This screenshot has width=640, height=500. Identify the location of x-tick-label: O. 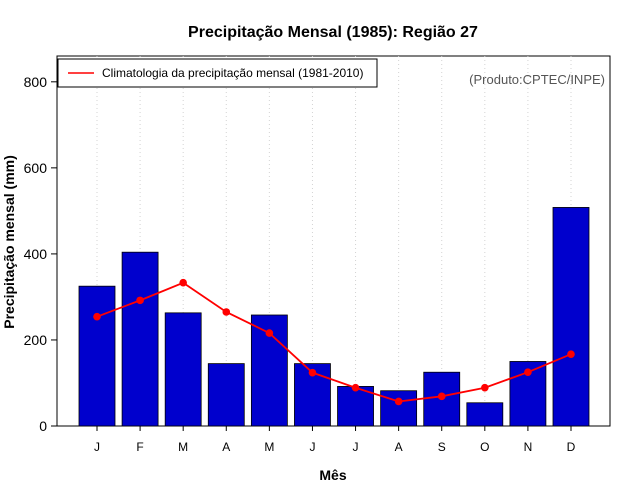
(484, 447).